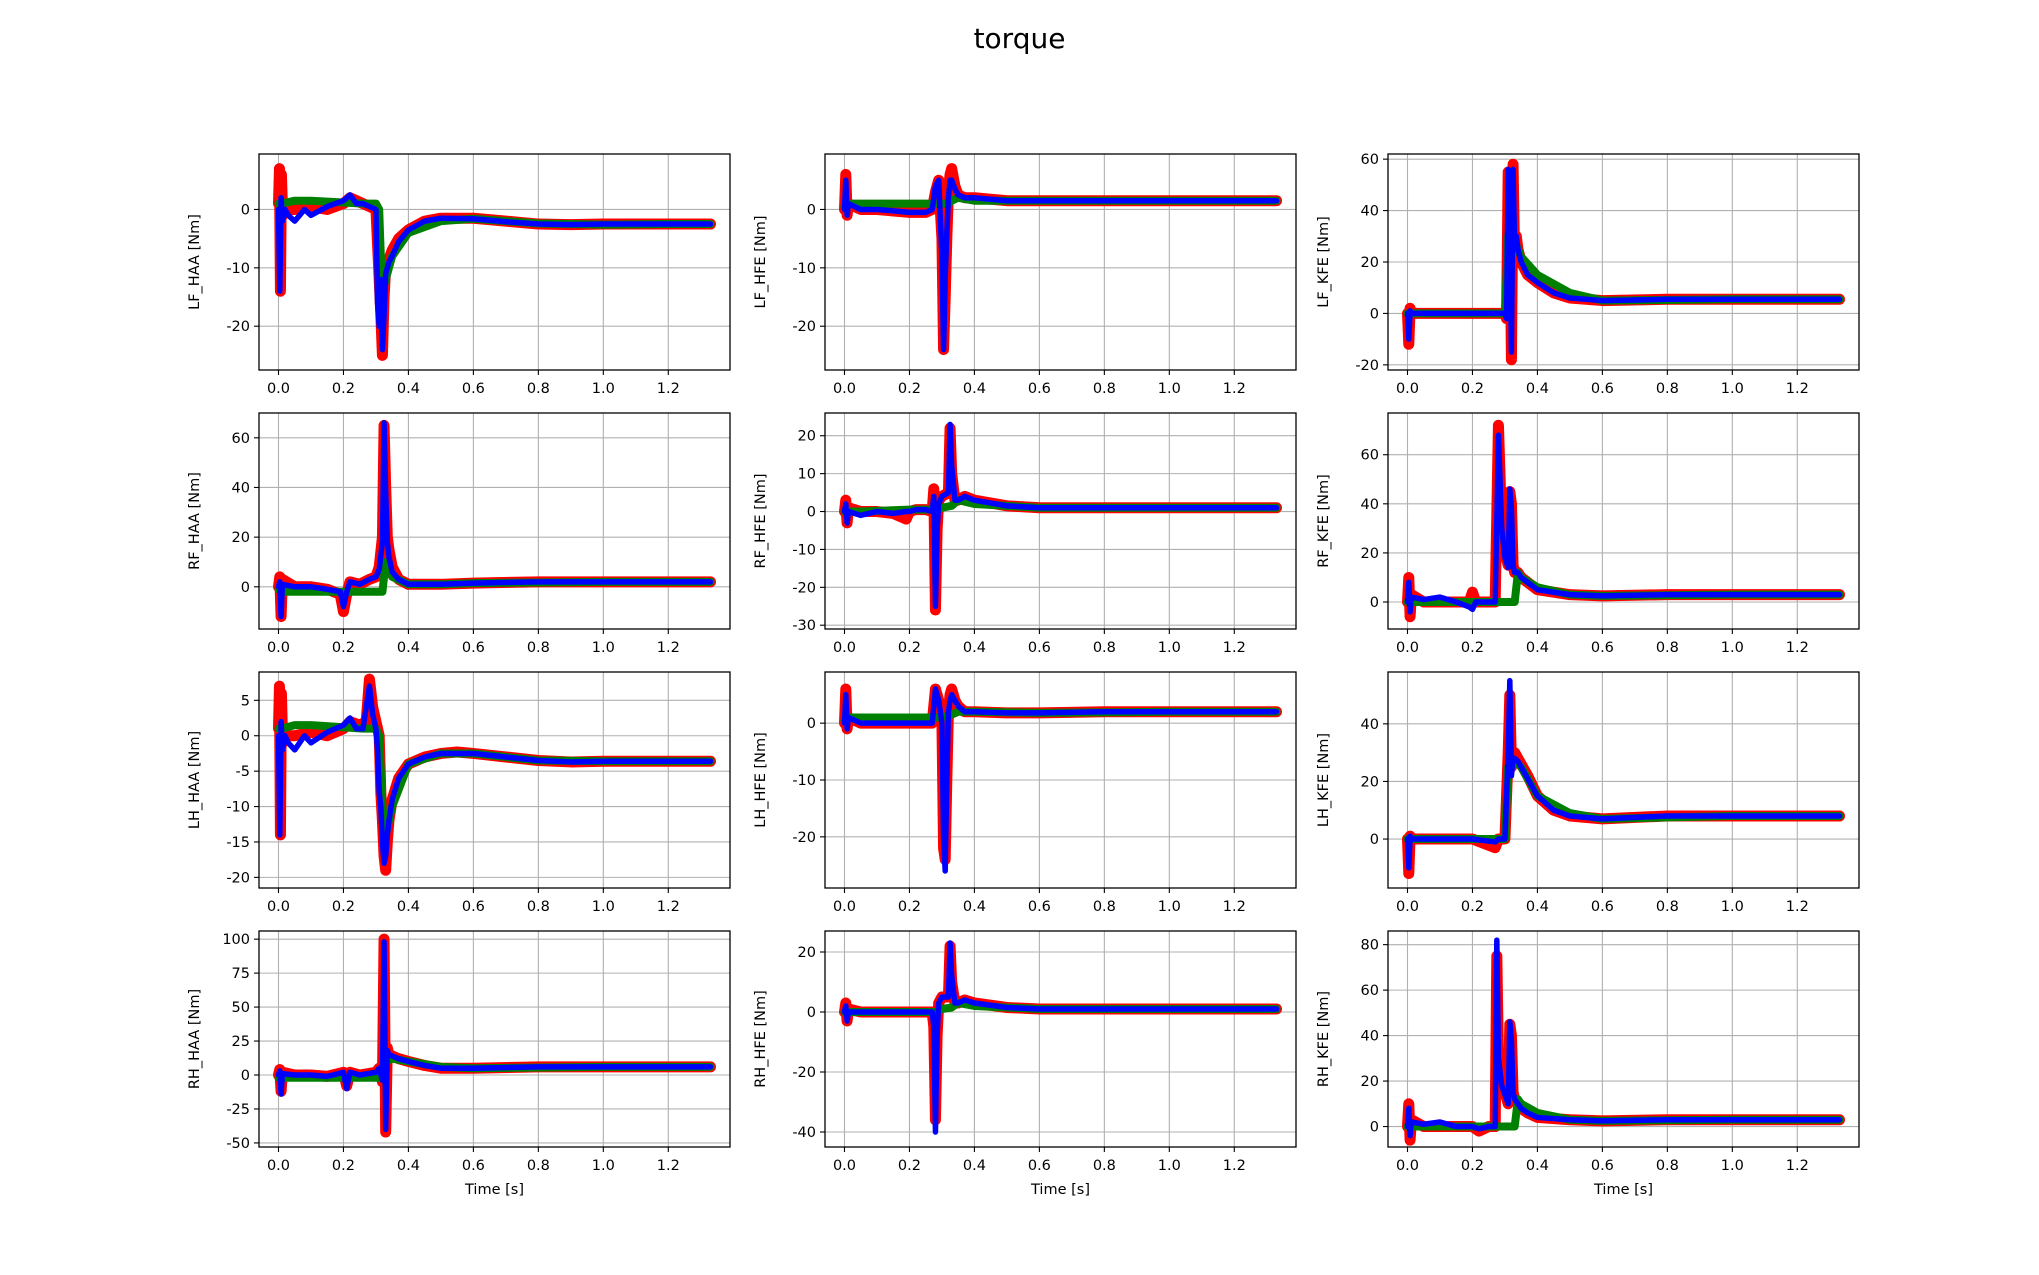  Describe the element at coordinates (804, 626) in the screenshot. I see `y-tick-label: -30` at that location.